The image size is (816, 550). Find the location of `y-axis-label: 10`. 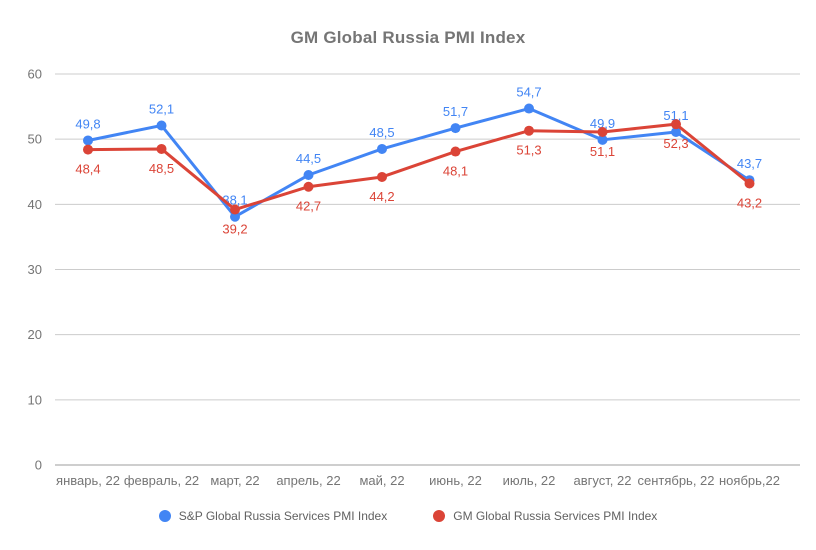

y-axis-label: 10 is located at coordinates (35, 399).